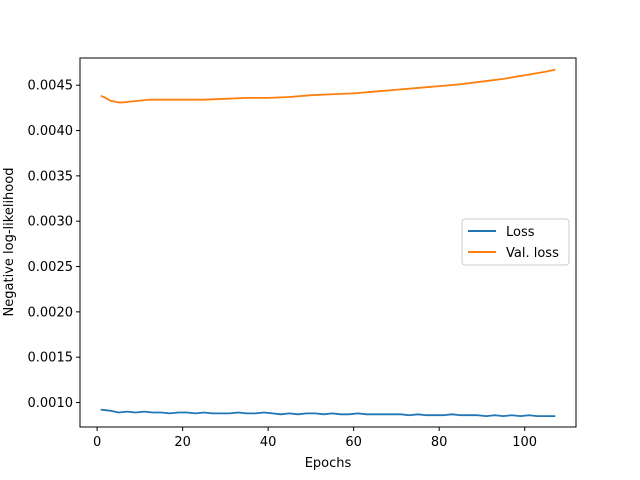 The image size is (640, 480). I want to click on y-tick-label: 0.0045, so click(51, 86).